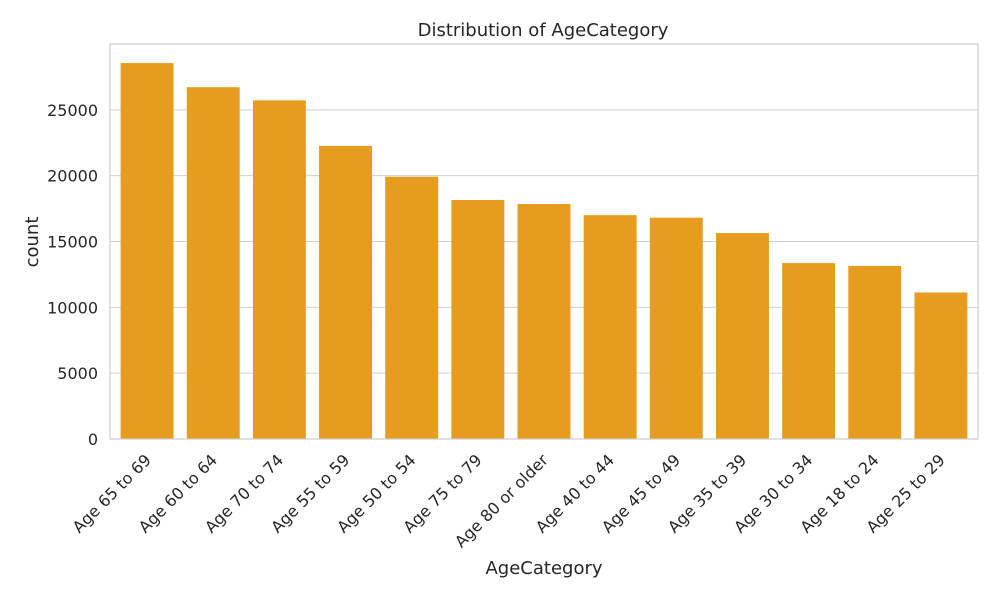 Image resolution: width=1000 pixels, height=600 pixels. What do you see at coordinates (72, 307) in the screenshot?
I see `y-tick-label: 10000` at bounding box center [72, 307].